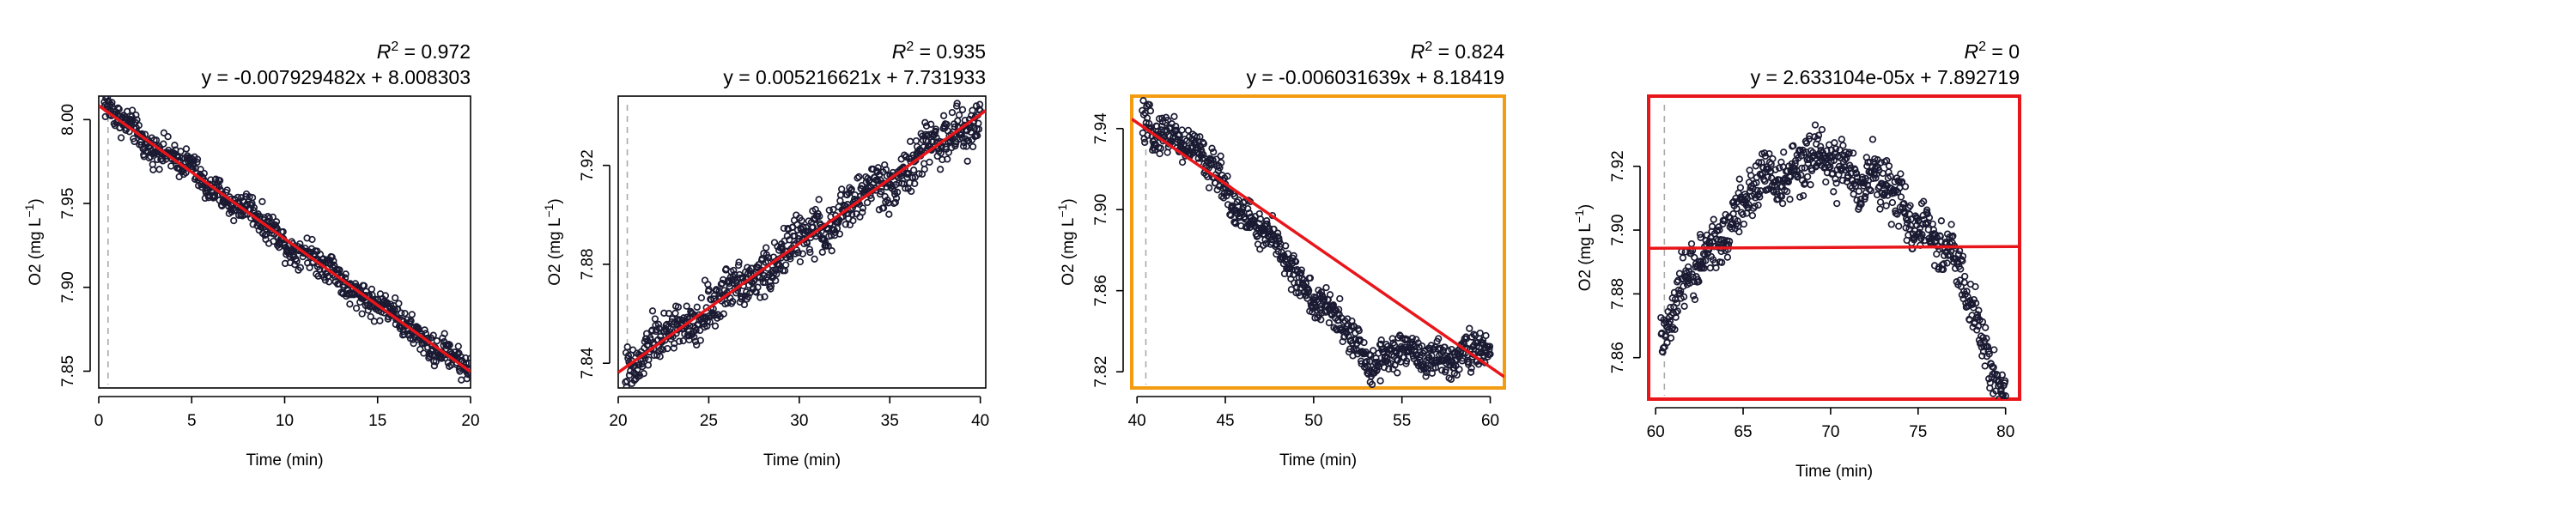 Image resolution: width=2576 pixels, height=515 pixels. Describe the element at coordinates (192, 421) in the screenshot. I see `x-tick-label: 5` at that location.